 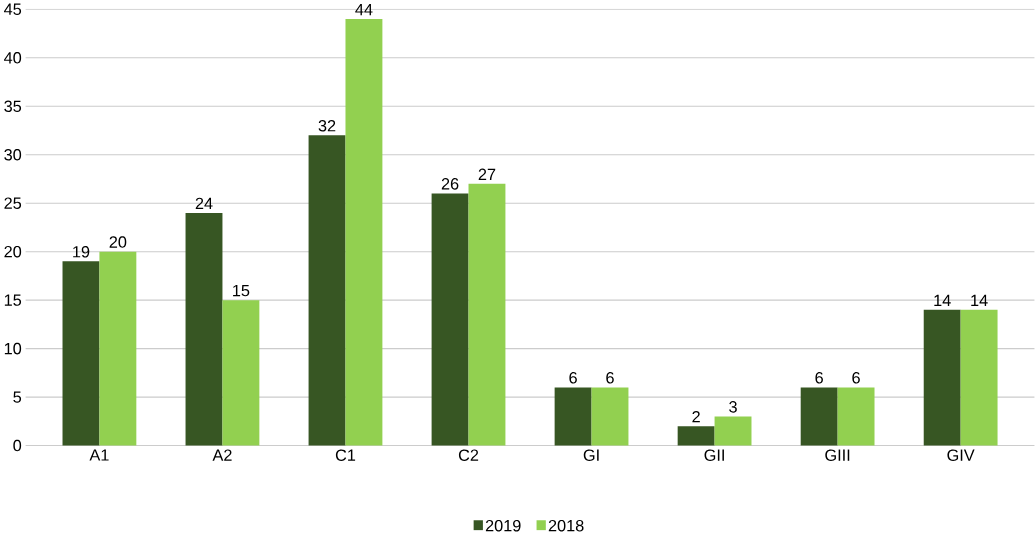 What do you see at coordinates (81, 251) in the screenshot?
I see `data-label: 19` at bounding box center [81, 251].